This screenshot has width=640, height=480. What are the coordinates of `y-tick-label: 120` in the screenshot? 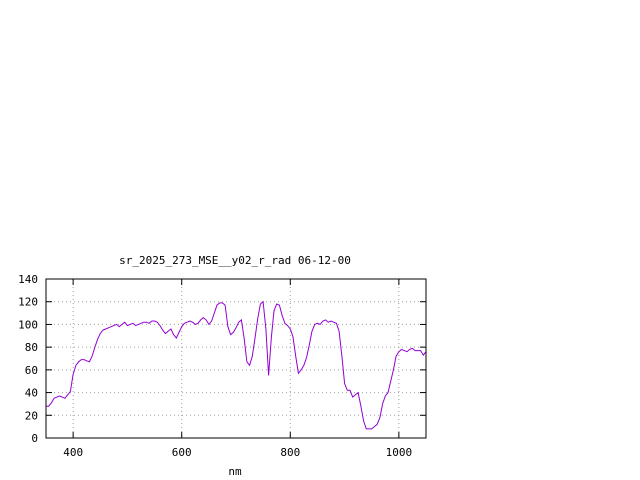 It's located at (28, 302).